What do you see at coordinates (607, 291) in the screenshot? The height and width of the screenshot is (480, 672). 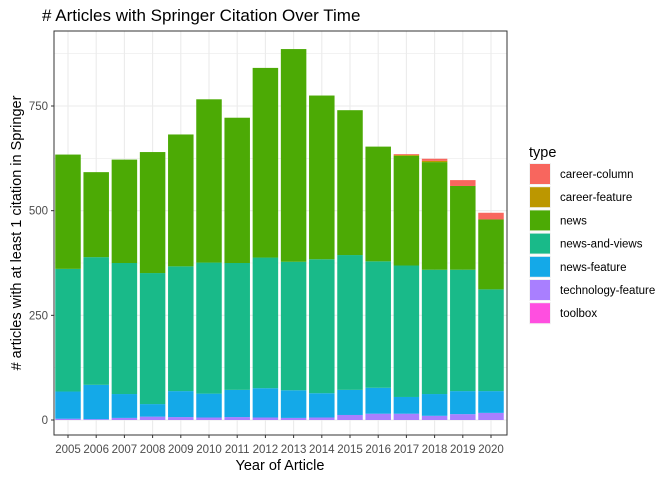 I see `legend-label-technology-feature: technology-feature` at bounding box center [607, 291].